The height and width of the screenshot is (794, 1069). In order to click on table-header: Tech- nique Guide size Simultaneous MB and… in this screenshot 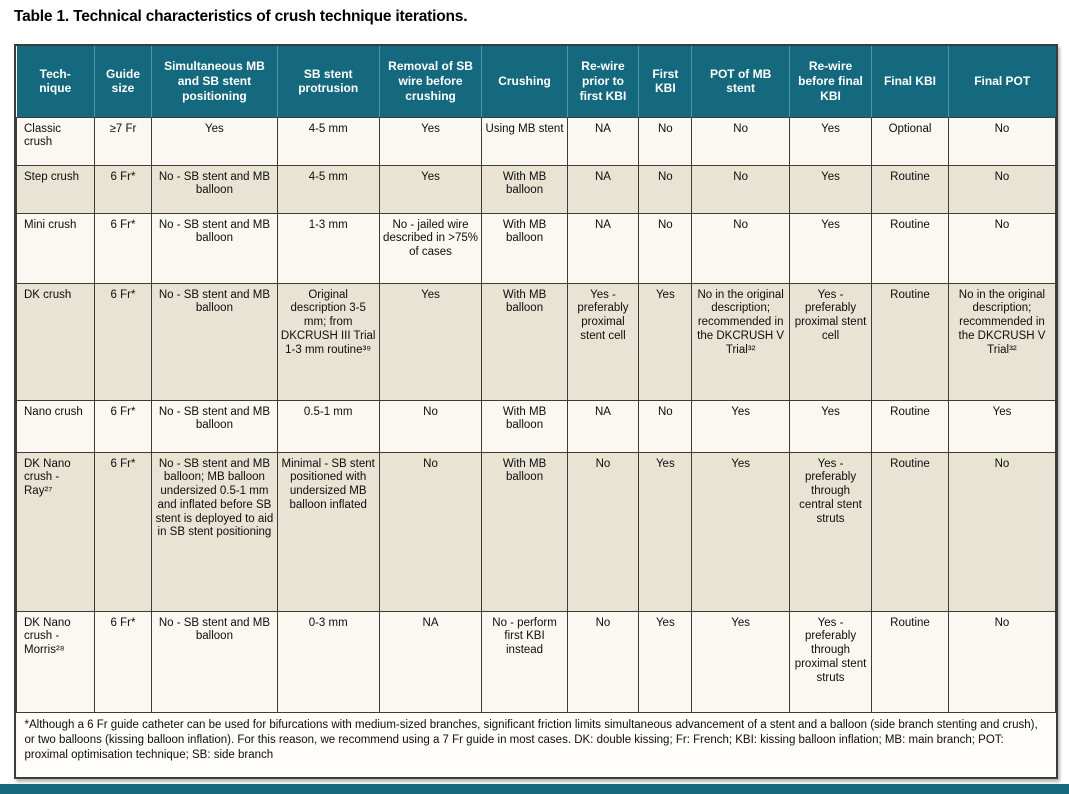, I will do `click(536, 82)`.